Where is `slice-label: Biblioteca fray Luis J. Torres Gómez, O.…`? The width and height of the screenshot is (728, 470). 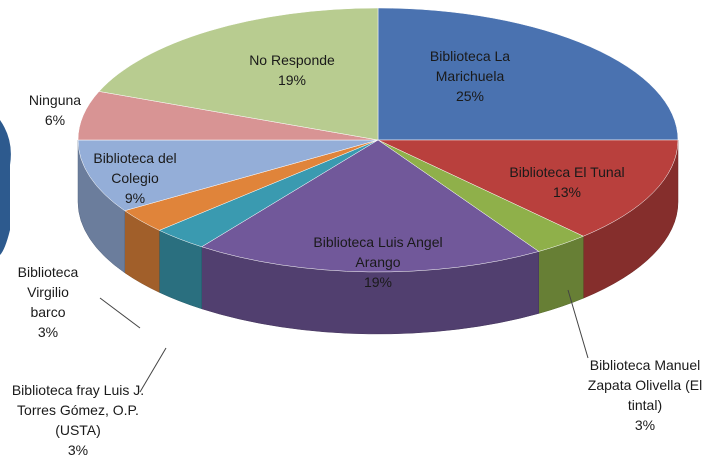 slice-label: Biblioteca fray Luis J. Torres Gómez, O.… is located at coordinates (78, 420).